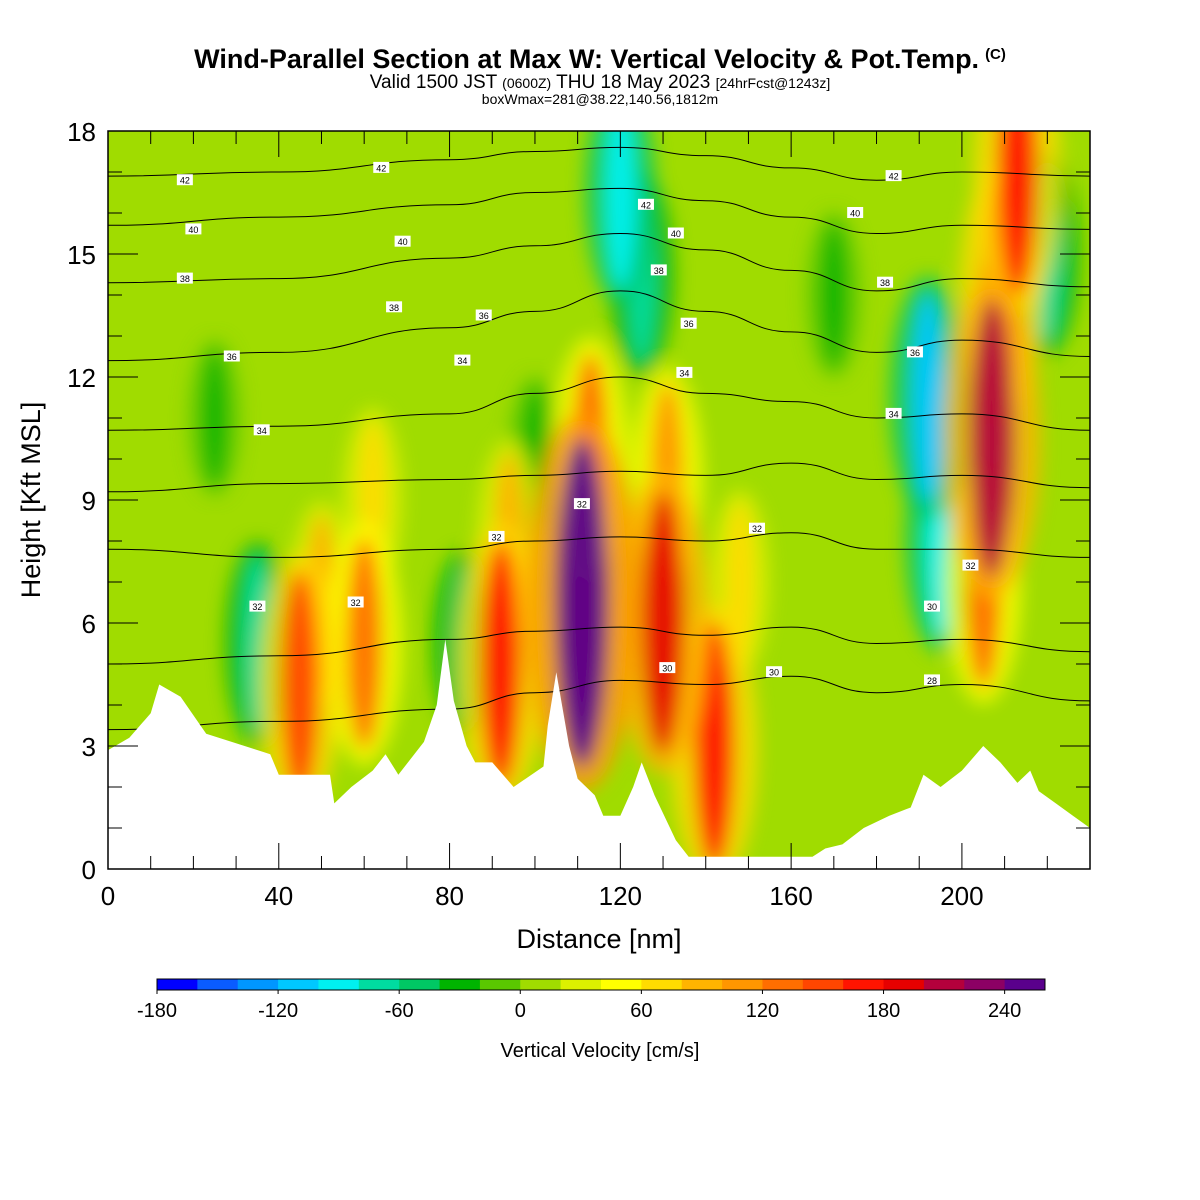  I want to click on x-tick-label: 120, so click(620, 896).